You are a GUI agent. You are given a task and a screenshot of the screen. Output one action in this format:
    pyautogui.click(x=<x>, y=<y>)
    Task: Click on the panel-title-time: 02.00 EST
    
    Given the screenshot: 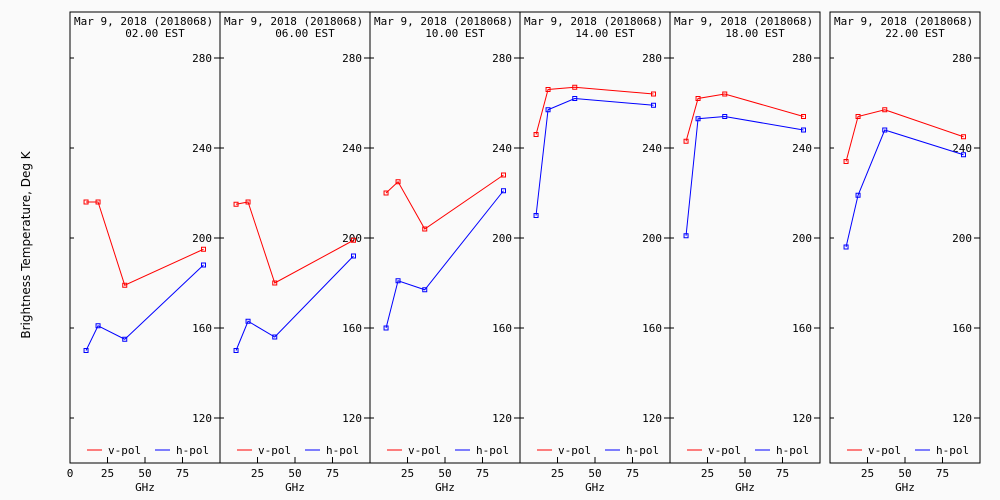 What is the action you would take?
    pyautogui.click(x=155, y=33)
    